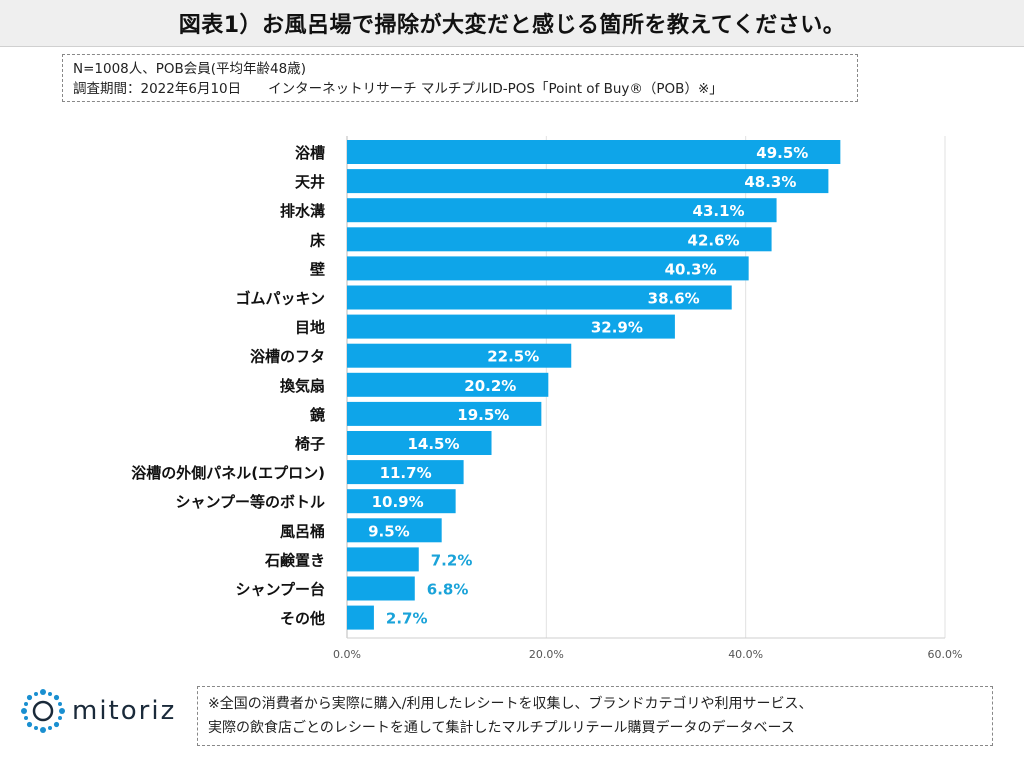  I want to click on data-label: 9.5%, so click(389, 531).